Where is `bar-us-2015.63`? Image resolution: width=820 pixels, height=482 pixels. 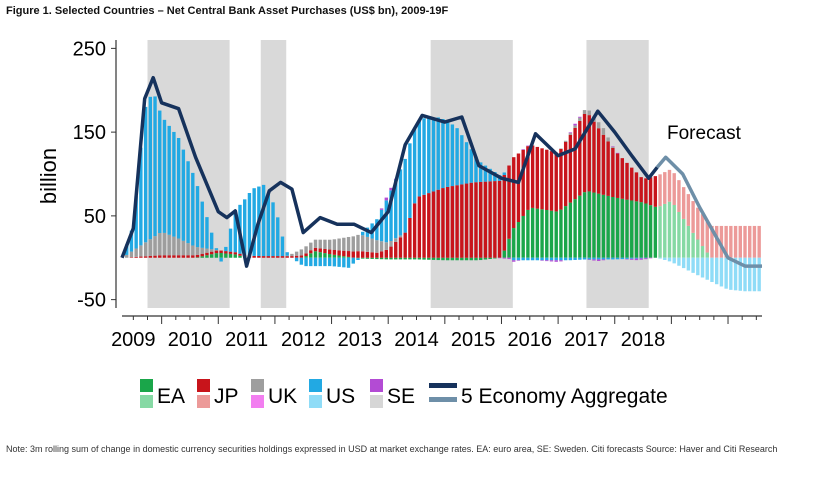
bar-us-2015.63 is located at coordinates (537, 259).